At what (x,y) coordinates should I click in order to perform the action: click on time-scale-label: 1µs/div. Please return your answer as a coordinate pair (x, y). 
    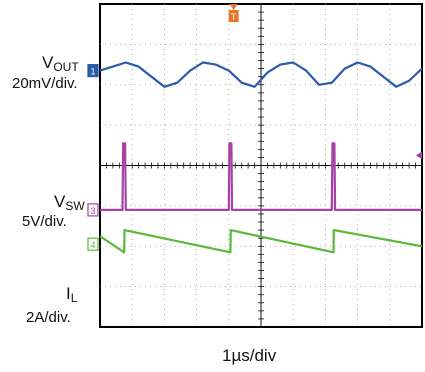
    Looking at the image, I should click on (249, 355).